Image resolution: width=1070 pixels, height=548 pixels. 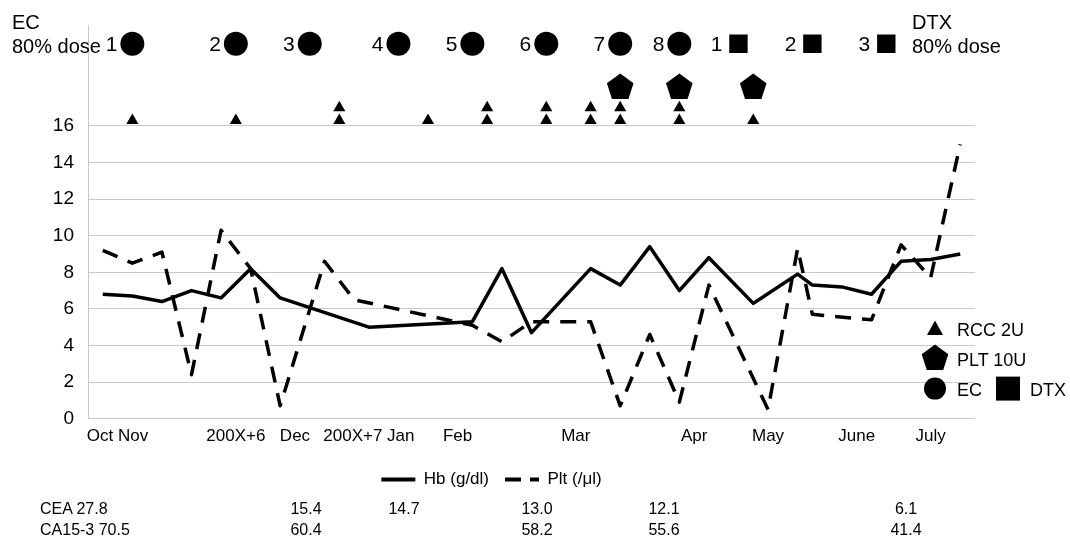 What do you see at coordinates (906, 530) in the screenshot?
I see `text: 41.4` at bounding box center [906, 530].